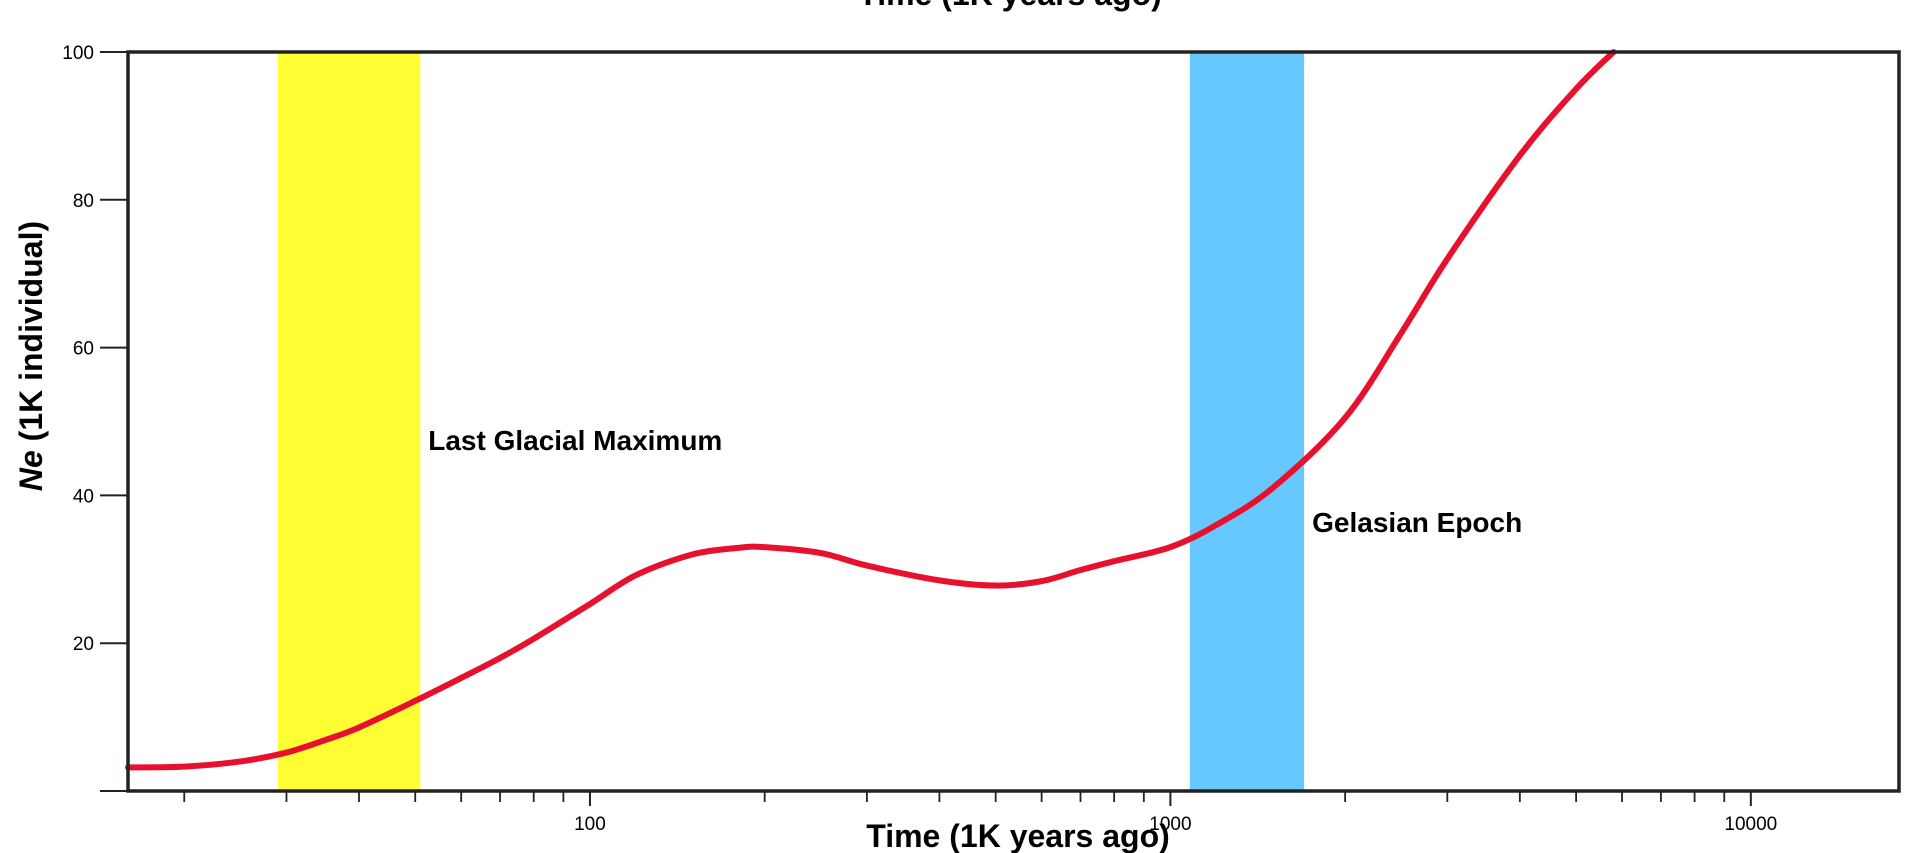  Describe the element at coordinates (83, 349) in the screenshot. I see `y-tick-label-60: 60` at that location.